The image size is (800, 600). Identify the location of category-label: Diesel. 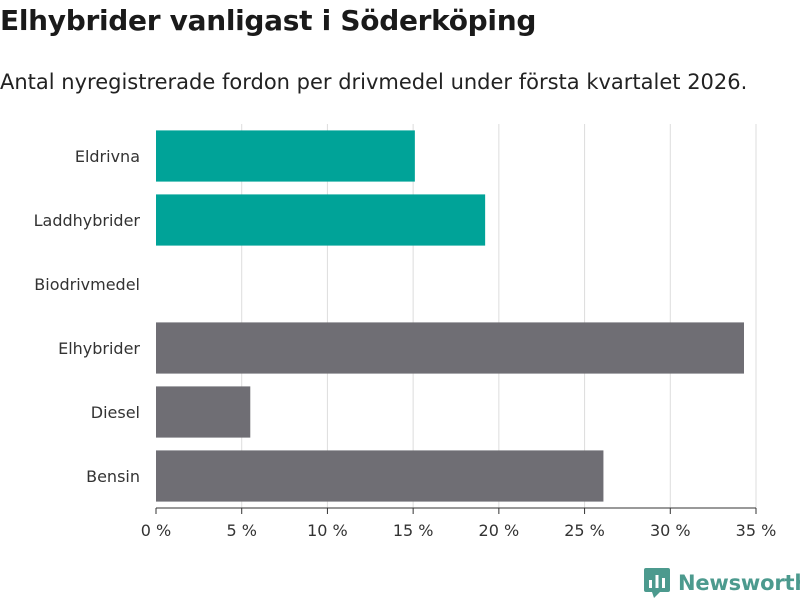
(115, 412).